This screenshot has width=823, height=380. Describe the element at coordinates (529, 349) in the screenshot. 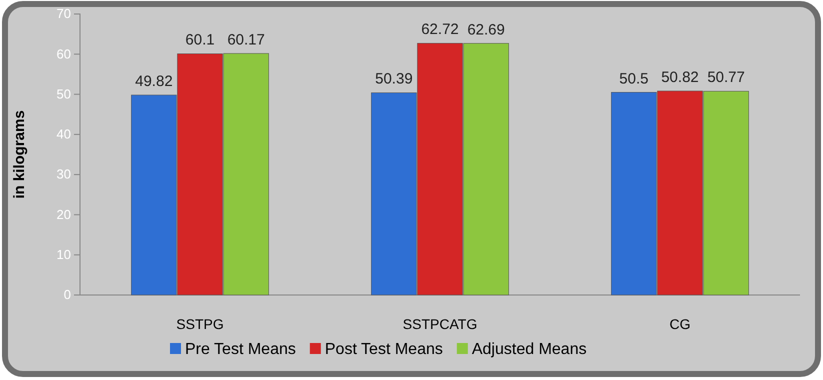

I see `legend-label: Adjusted Means` at that location.